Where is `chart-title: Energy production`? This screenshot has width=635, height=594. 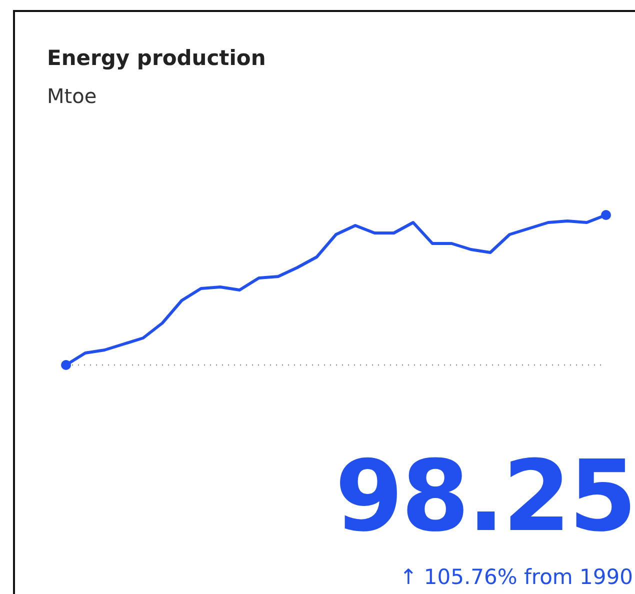 chart-title: Energy production is located at coordinates (156, 58).